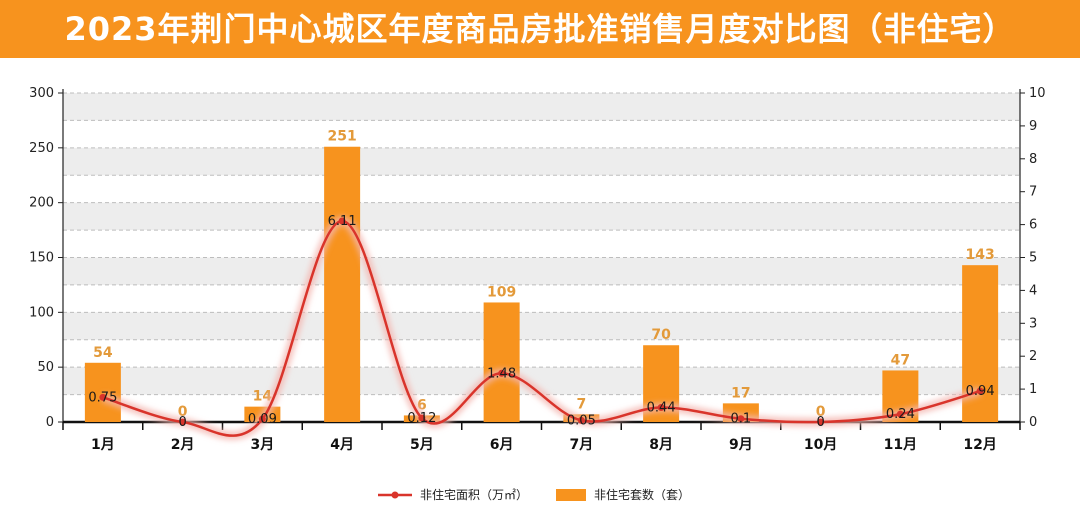 The width and height of the screenshot is (1080, 520). I want to click on legend: 非住宅面积（万㎡） 非住宅套数（套）, so click(534, 494).